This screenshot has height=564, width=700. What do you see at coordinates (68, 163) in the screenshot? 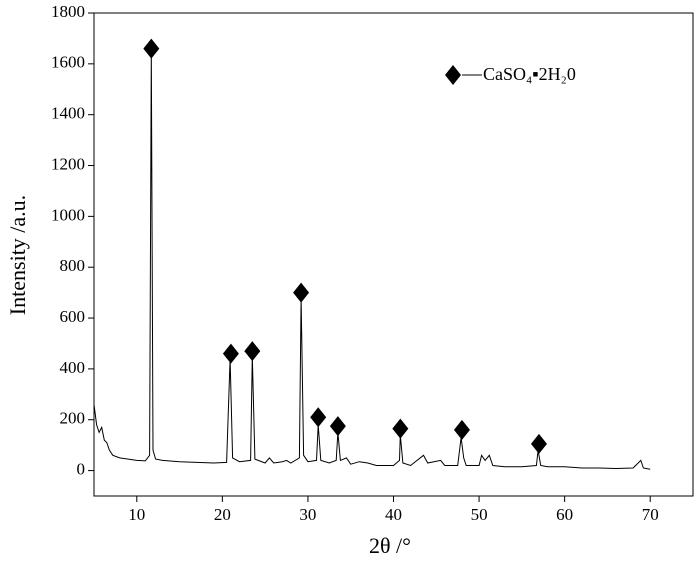
I see `y-tick-label: 1200` at bounding box center [68, 163].